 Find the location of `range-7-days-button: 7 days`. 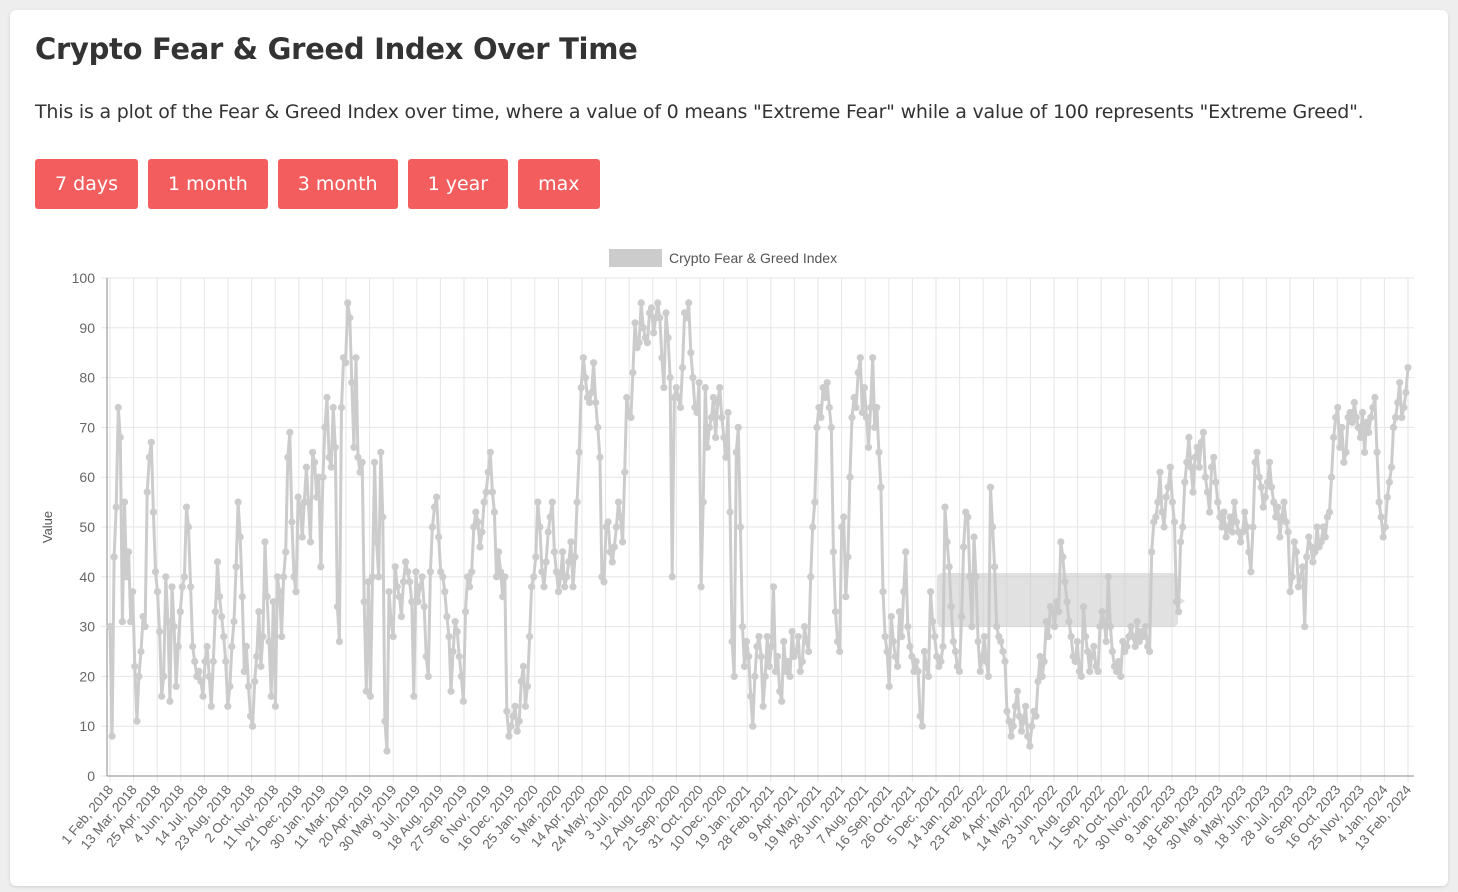

range-7-days-button: 7 days is located at coordinates (86, 184).